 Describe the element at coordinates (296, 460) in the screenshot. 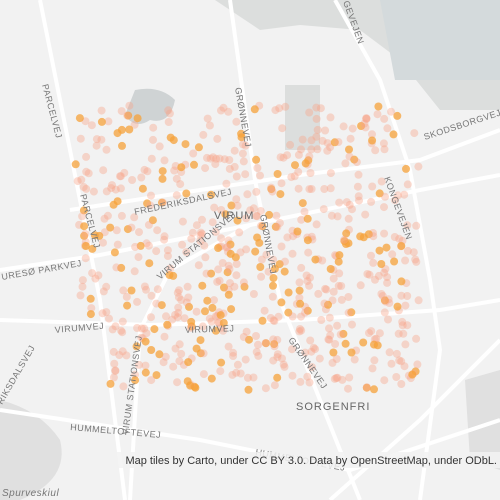

I see `attribution-bg` at that location.